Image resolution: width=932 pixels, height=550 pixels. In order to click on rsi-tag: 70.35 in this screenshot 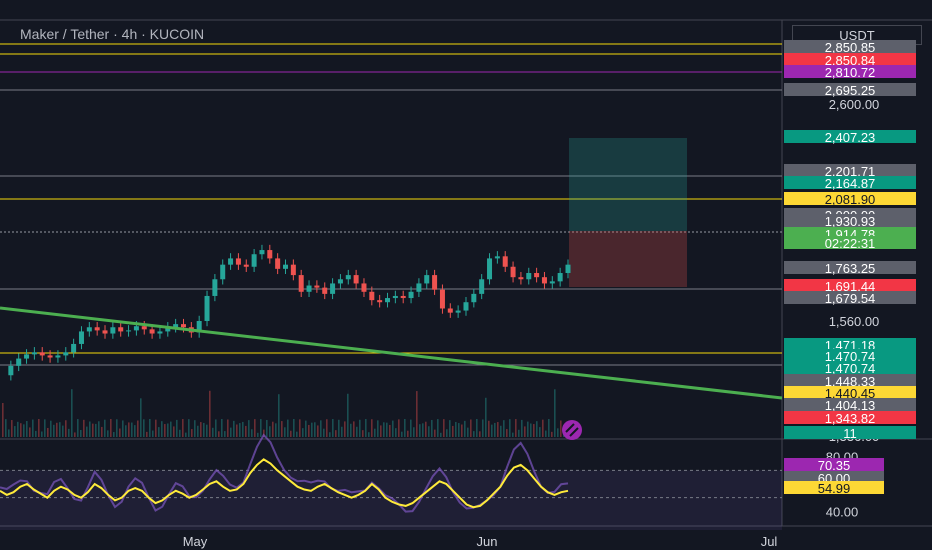, I will do `click(834, 465)`.